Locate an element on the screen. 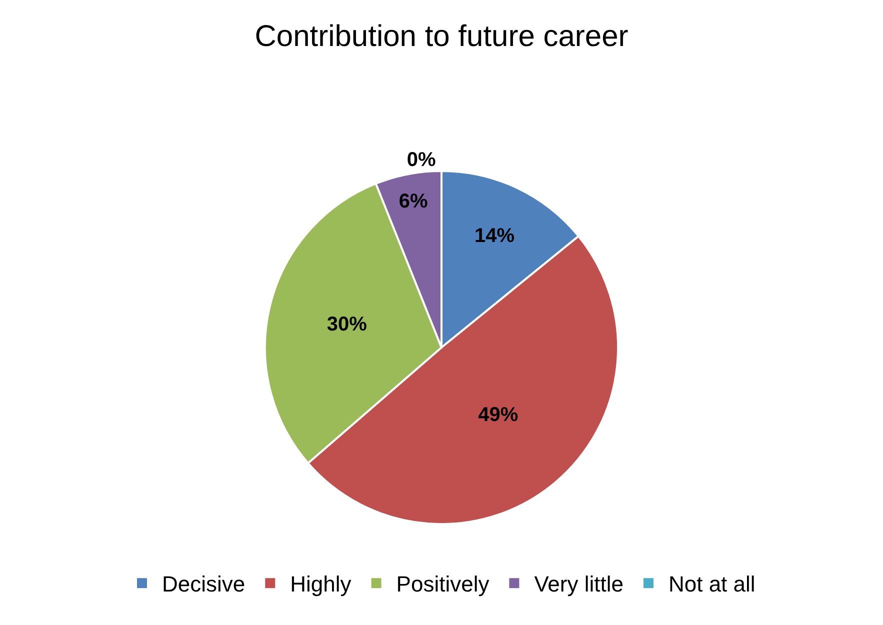 The image size is (883, 625). legend-label: Not at all is located at coordinates (712, 584).